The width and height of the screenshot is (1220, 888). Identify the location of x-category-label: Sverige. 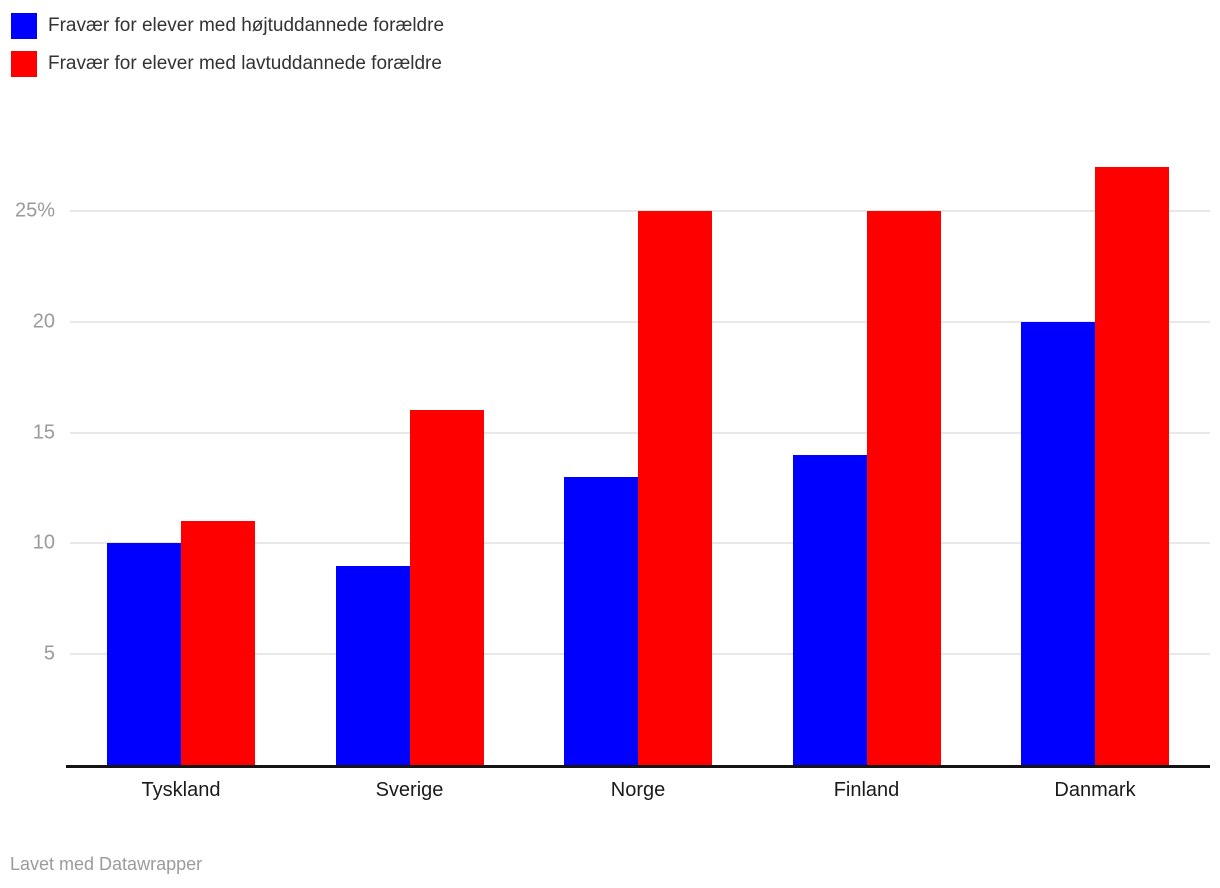
(409, 790).